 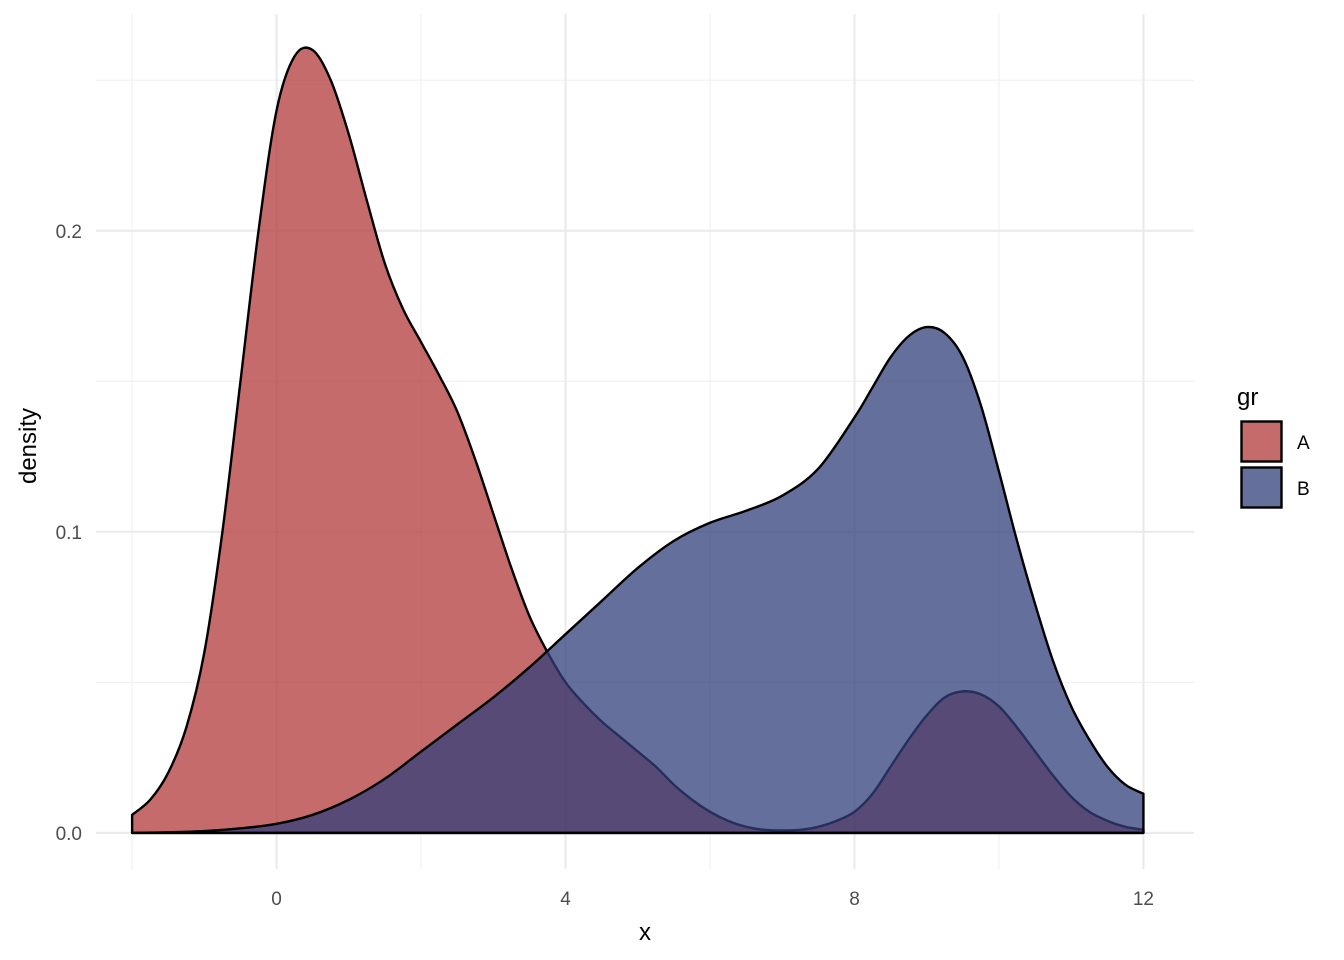 What do you see at coordinates (712, 899) in the screenshot?
I see `x-axis-ticks: 0 4 8 12` at bounding box center [712, 899].